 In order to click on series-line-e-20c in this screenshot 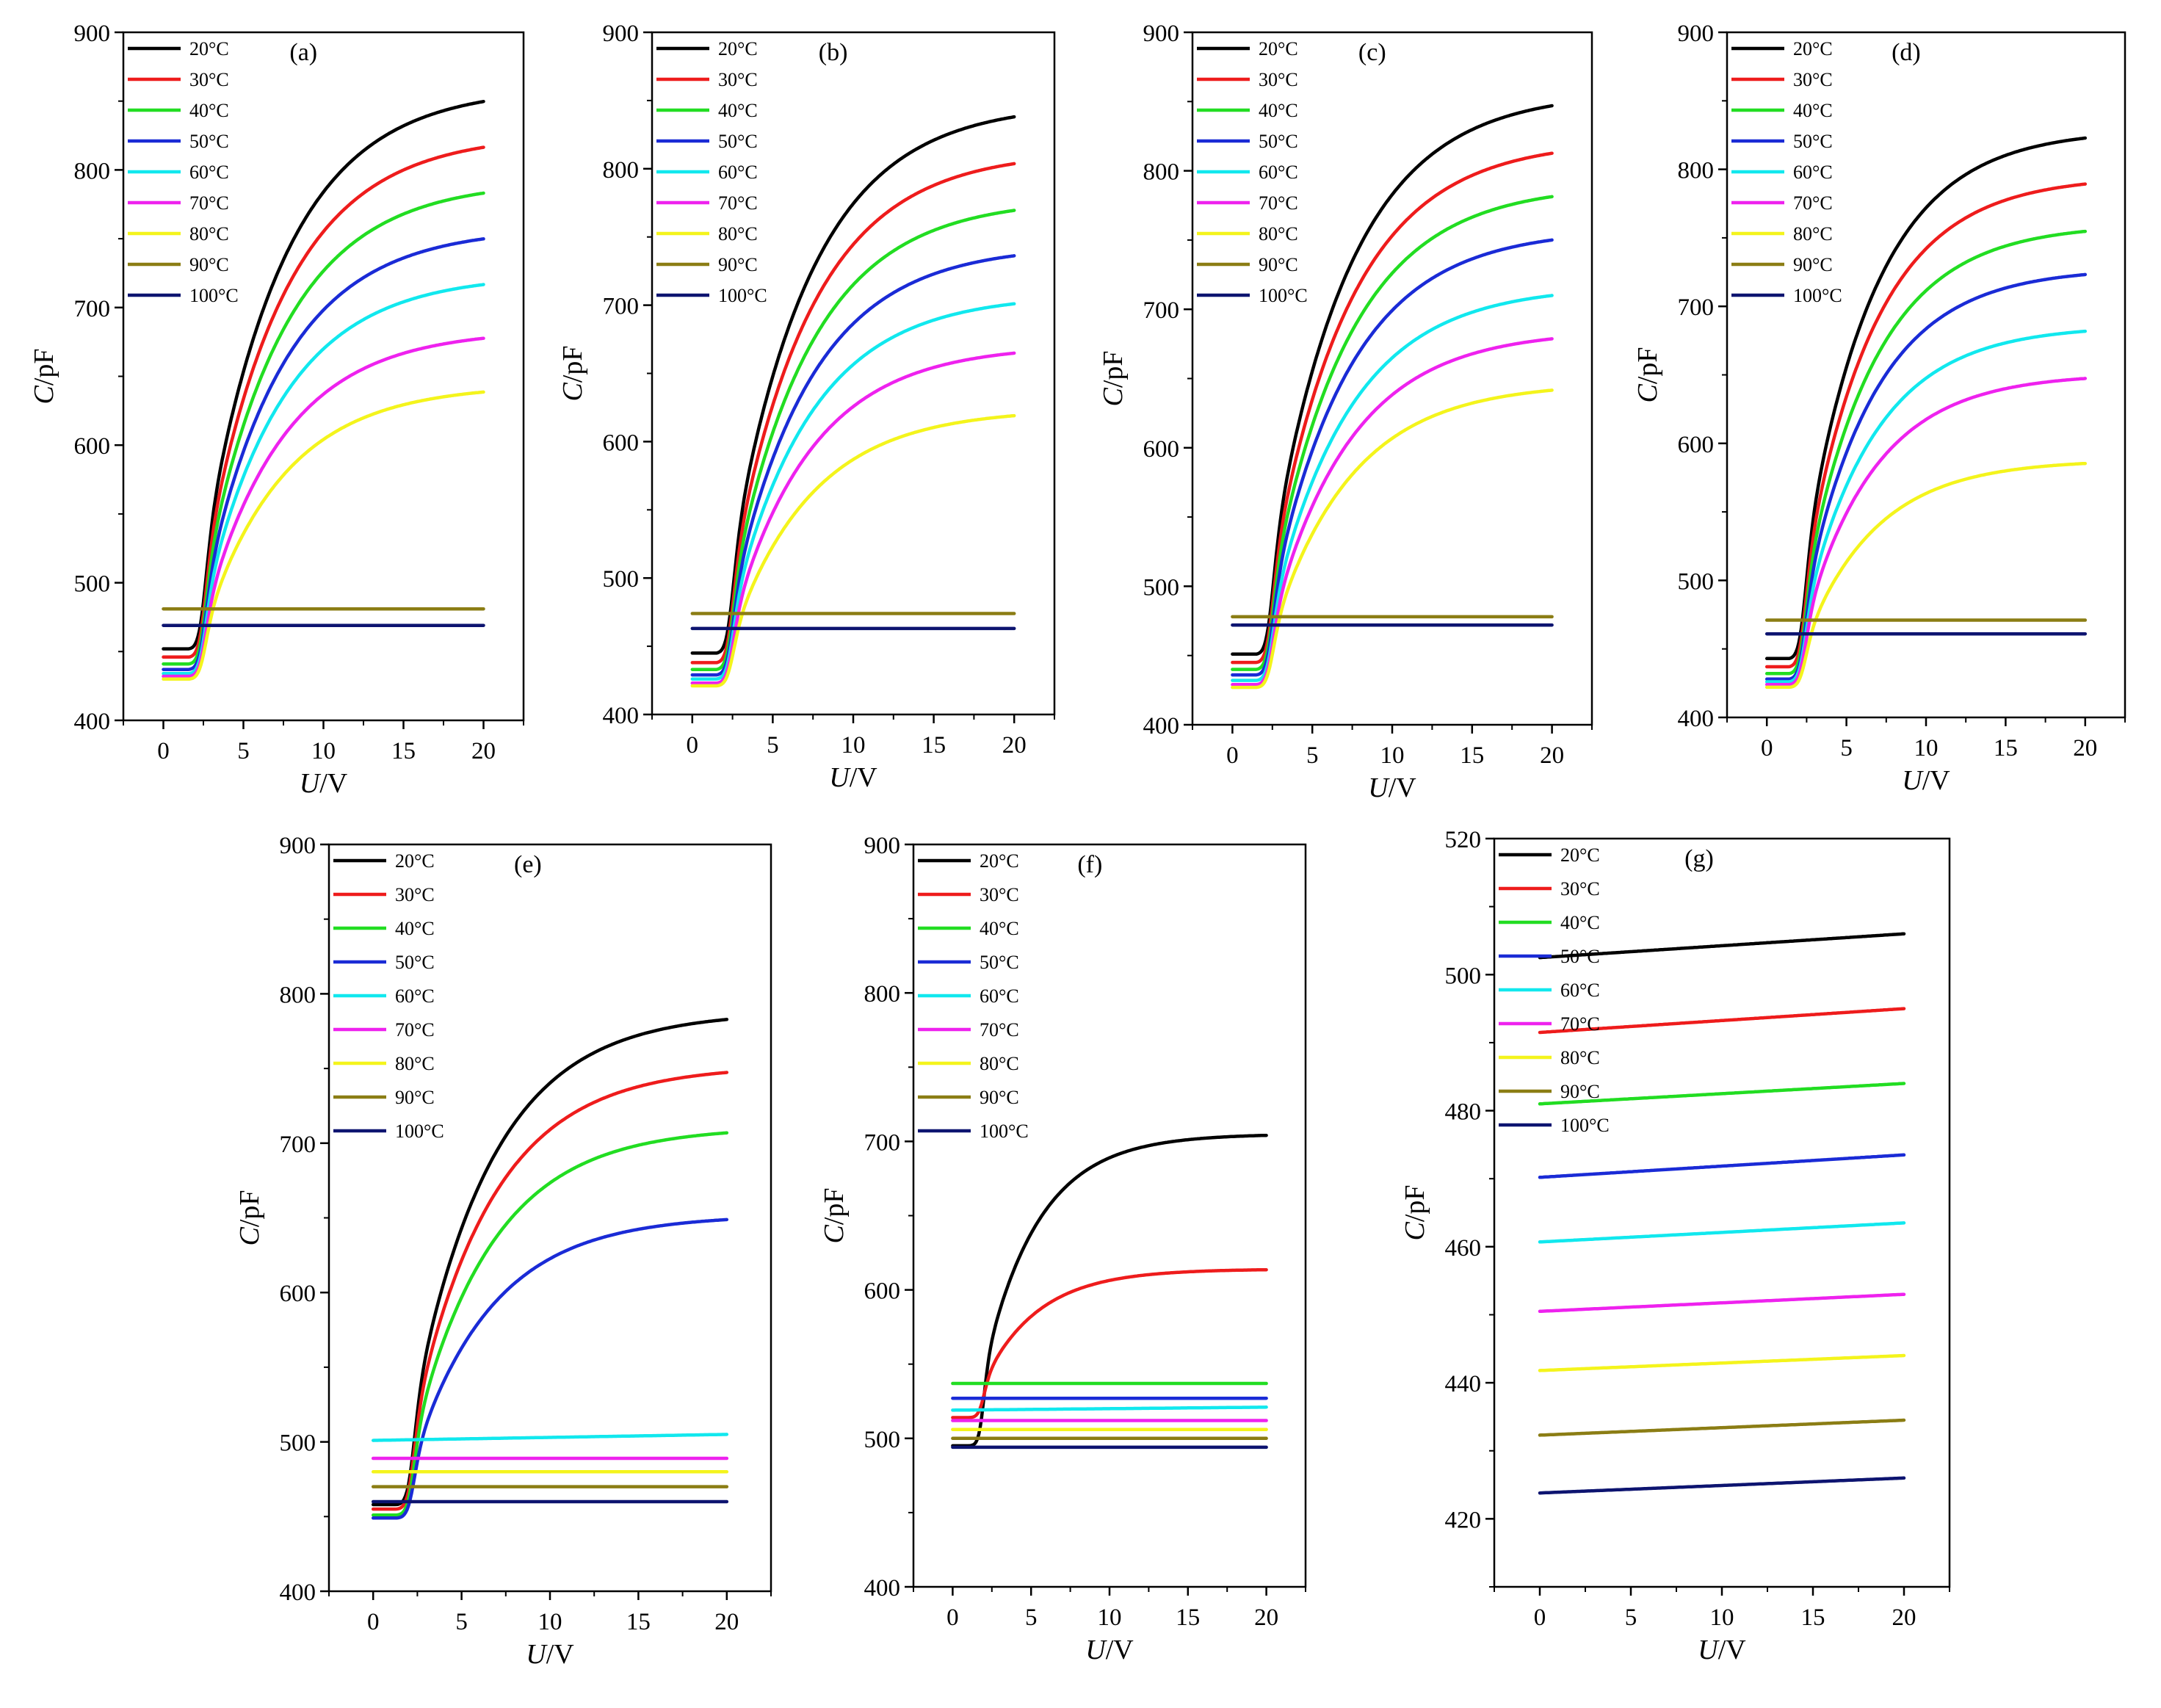, I will do `click(550, 1262)`.